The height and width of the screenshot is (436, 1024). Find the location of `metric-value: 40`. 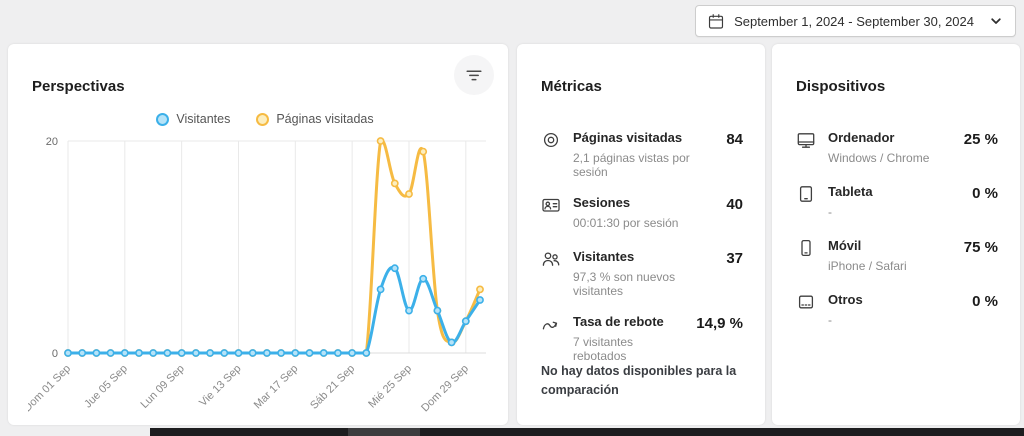

metric-value: 40 is located at coordinates (734, 204).